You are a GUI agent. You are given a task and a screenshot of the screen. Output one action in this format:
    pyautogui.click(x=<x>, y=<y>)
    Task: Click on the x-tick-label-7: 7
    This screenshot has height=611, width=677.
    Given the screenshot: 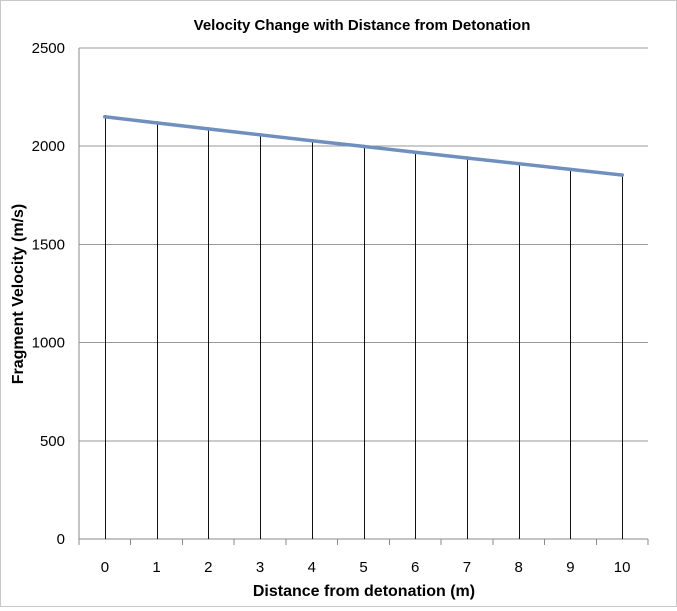 What is the action you would take?
    pyautogui.click(x=467, y=567)
    